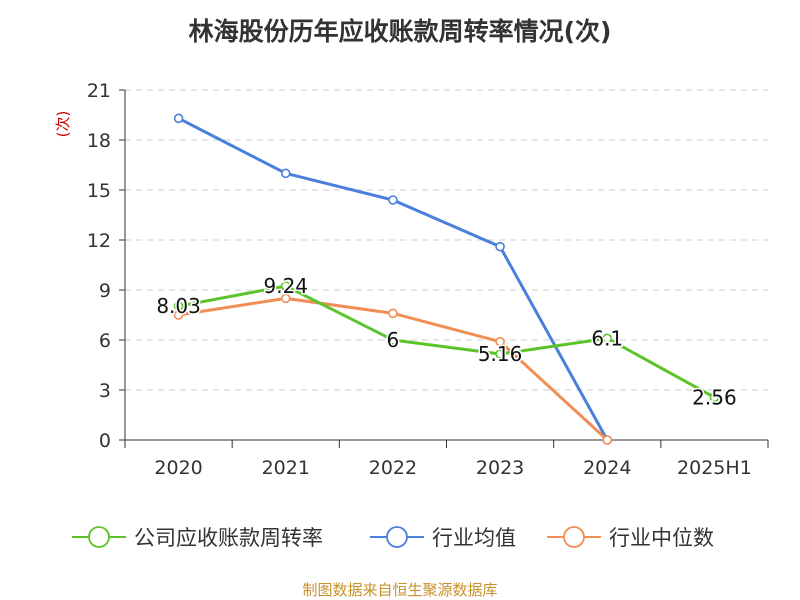  I want to click on x-tick-label: 2023, so click(500, 468).